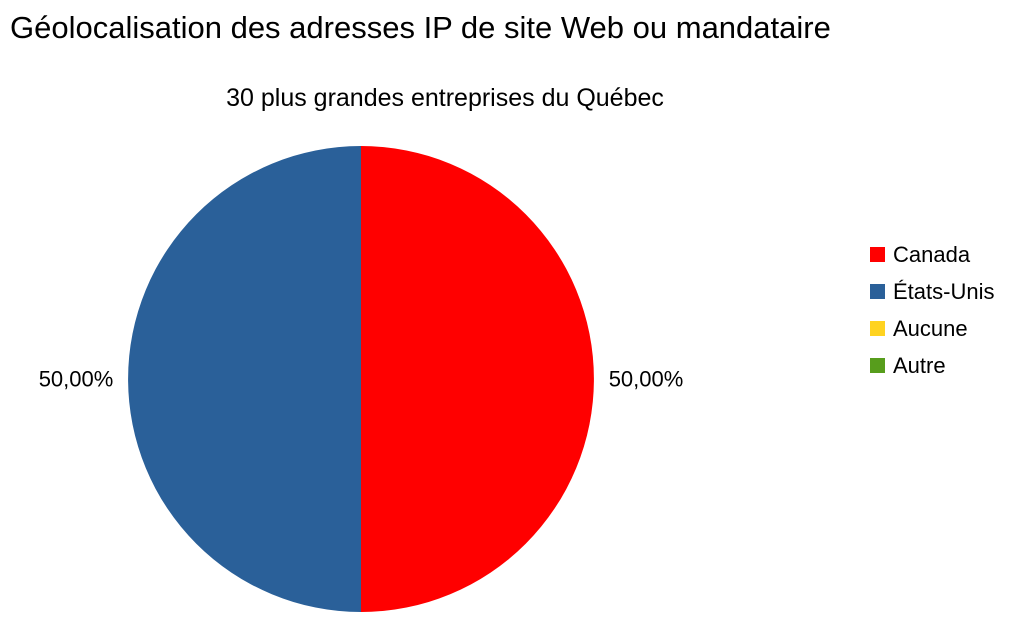 The height and width of the screenshot is (623, 1024). I want to click on legend-swatch-aucune, so click(877, 328).